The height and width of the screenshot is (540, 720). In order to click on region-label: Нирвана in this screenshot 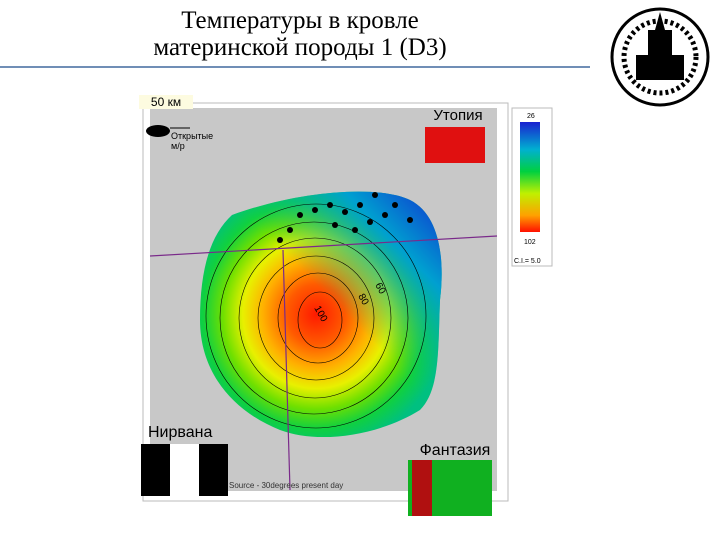, I will do `click(180, 432)`.